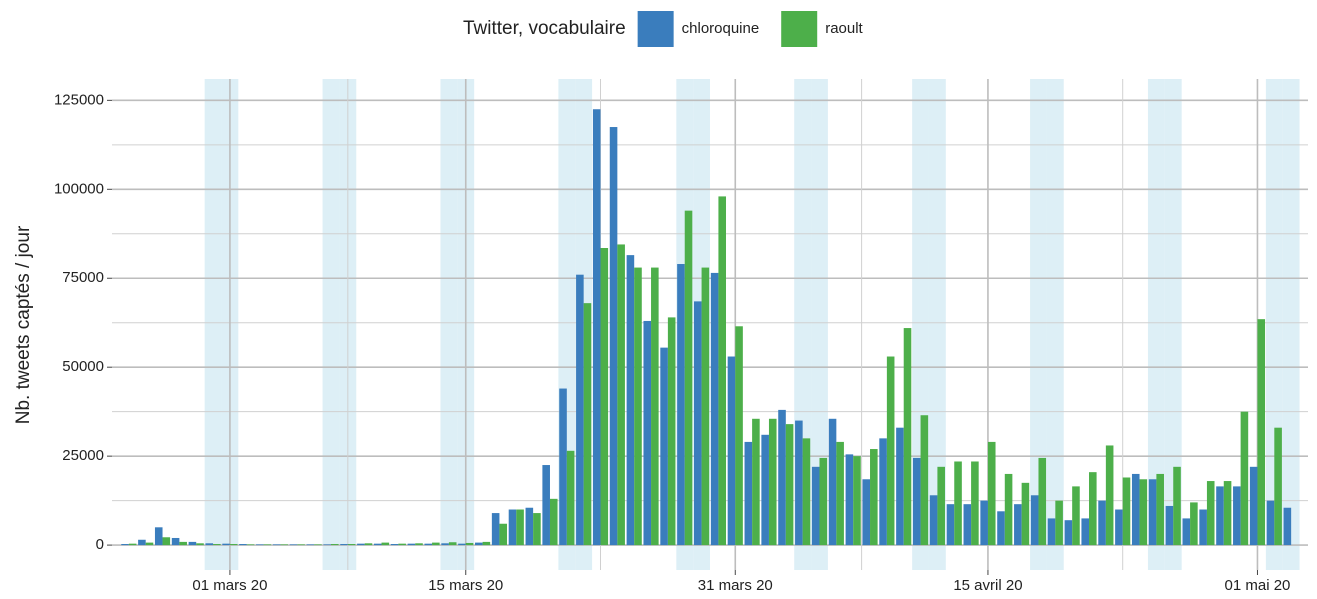  What do you see at coordinates (721, 28) in the screenshot?
I see `legend-label: chloroquine` at bounding box center [721, 28].